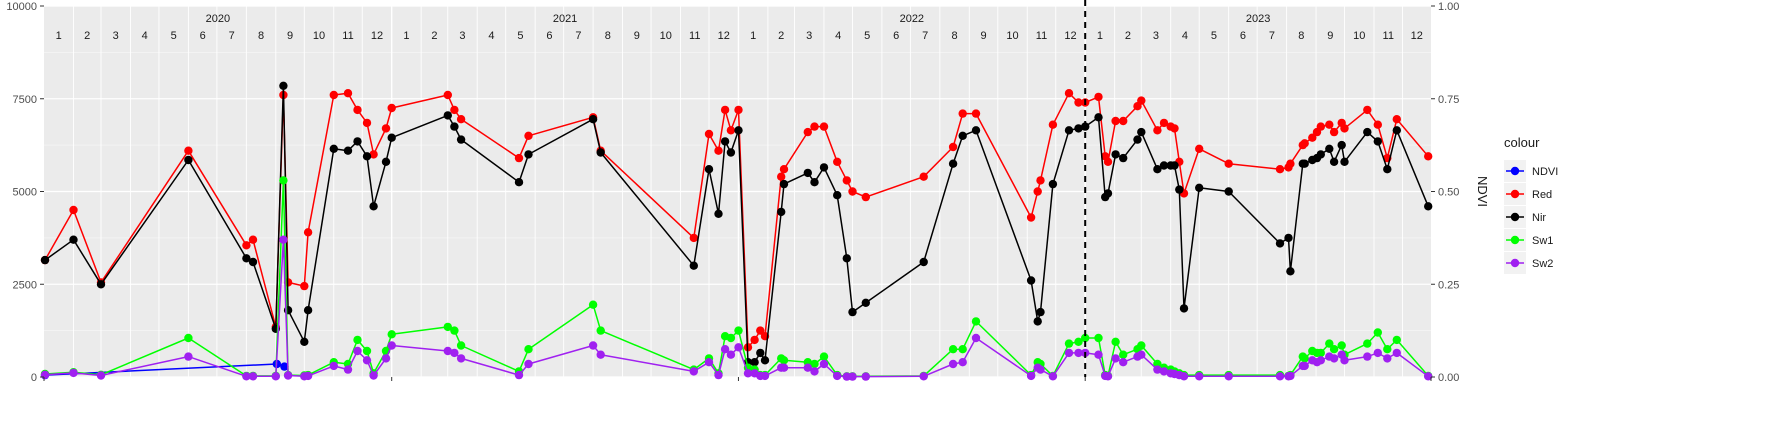  Describe the element at coordinates (1539, 218) in the screenshot. I see `legend-label-nir: Nir` at that location.